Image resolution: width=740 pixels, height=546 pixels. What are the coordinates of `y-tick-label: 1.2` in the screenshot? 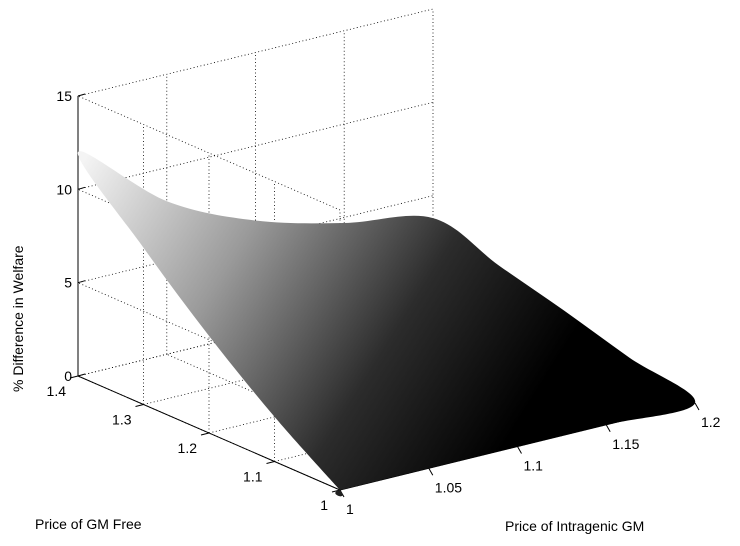 It's located at (188, 448).